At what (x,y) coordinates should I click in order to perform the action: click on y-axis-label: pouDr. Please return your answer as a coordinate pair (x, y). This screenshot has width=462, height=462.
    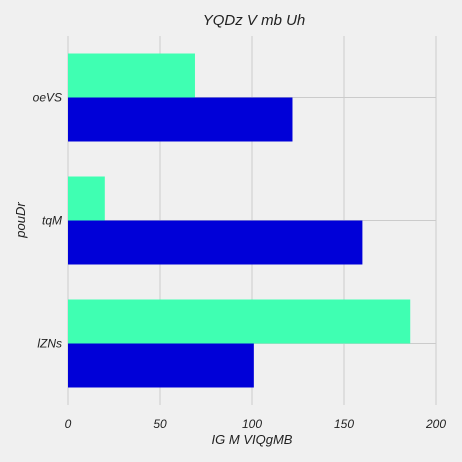
    Looking at the image, I should click on (20, 220).